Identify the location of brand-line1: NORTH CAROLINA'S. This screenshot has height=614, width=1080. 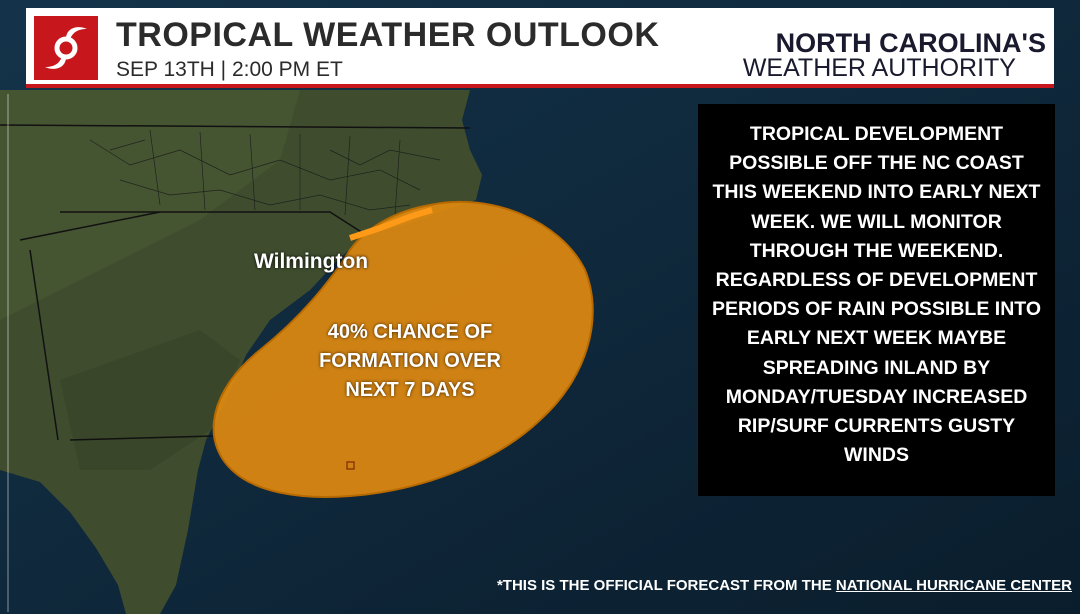
(910, 43).